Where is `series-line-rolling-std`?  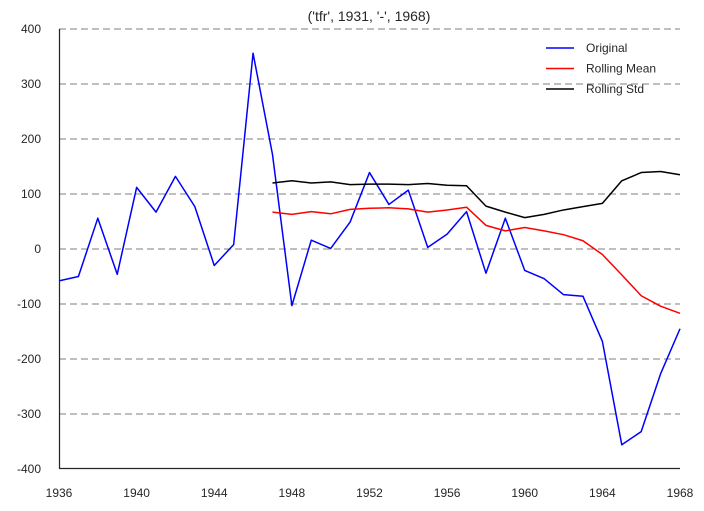 series-line-rolling-std is located at coordinates (476, 194).